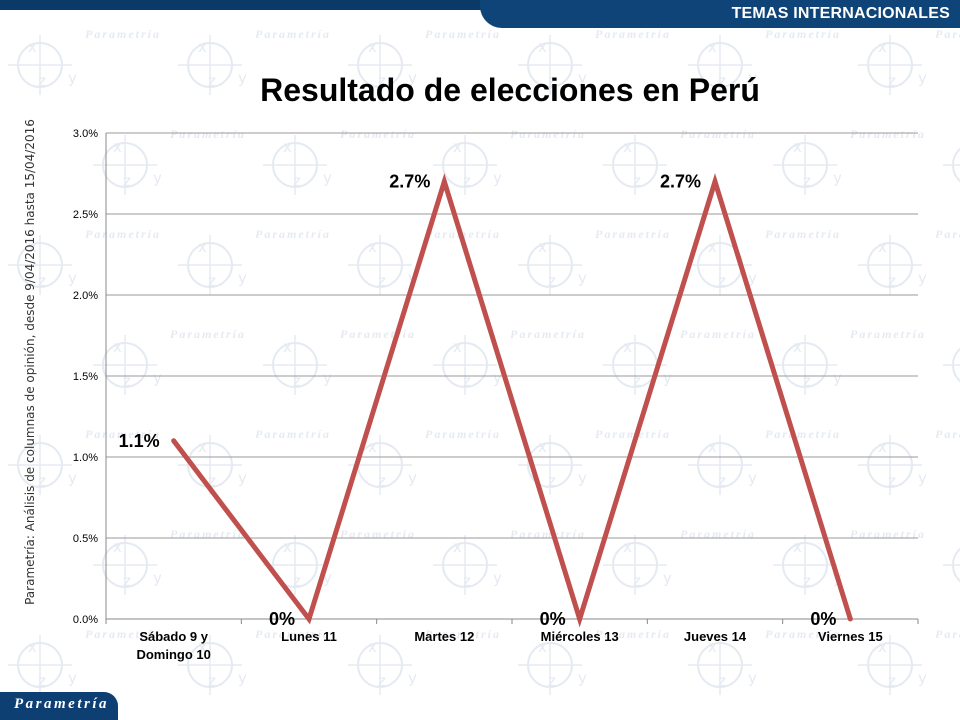 The image size is (960, 720). I want to click on data-label: 1.1%, so click(139, 441).